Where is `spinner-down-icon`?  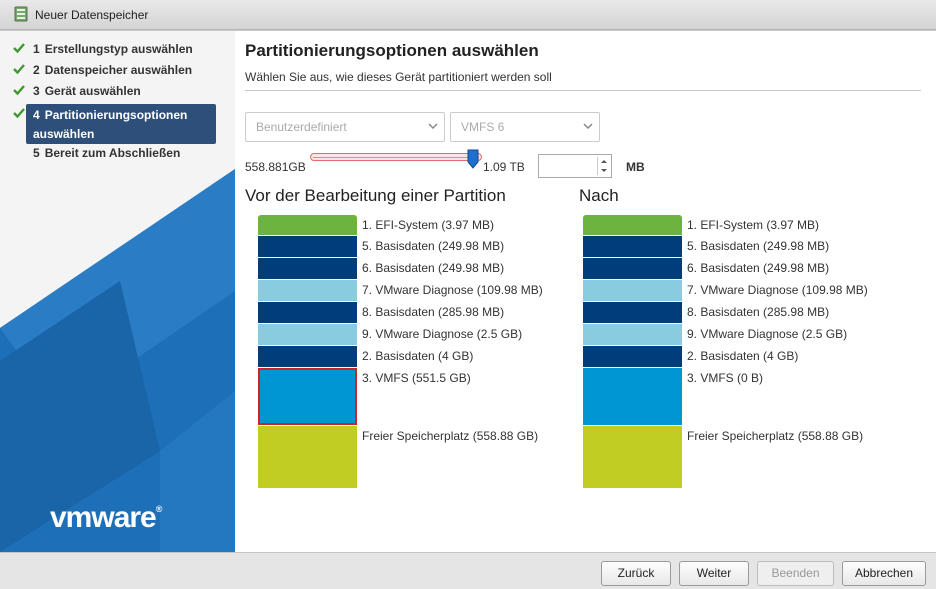
spinner-down-icon is located at coordinates (604, 170).